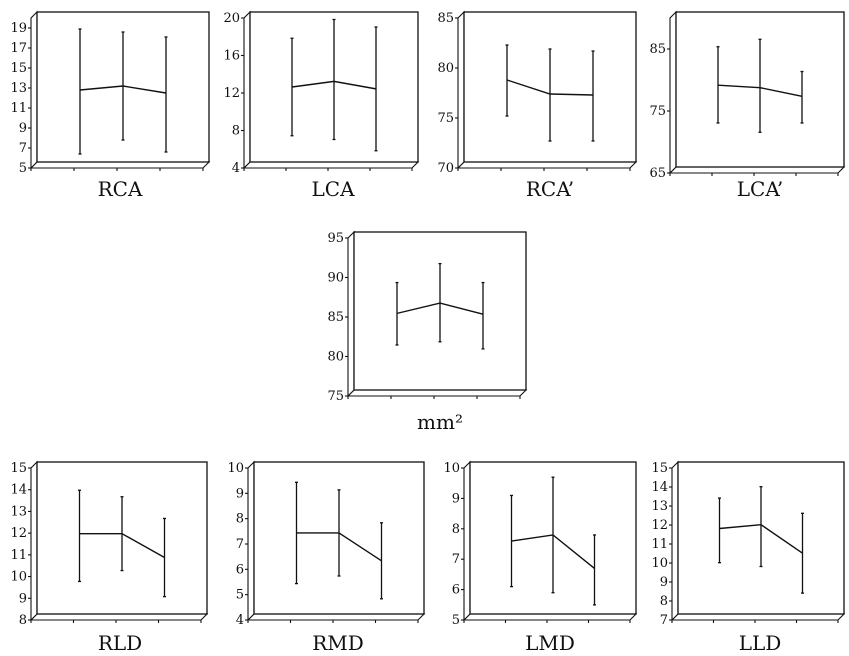 The height and width of the screenshot is (656, 849). Describe the element at coordinates (760, 643) in the screenshot. I see `panel-label: LLD` at that location.